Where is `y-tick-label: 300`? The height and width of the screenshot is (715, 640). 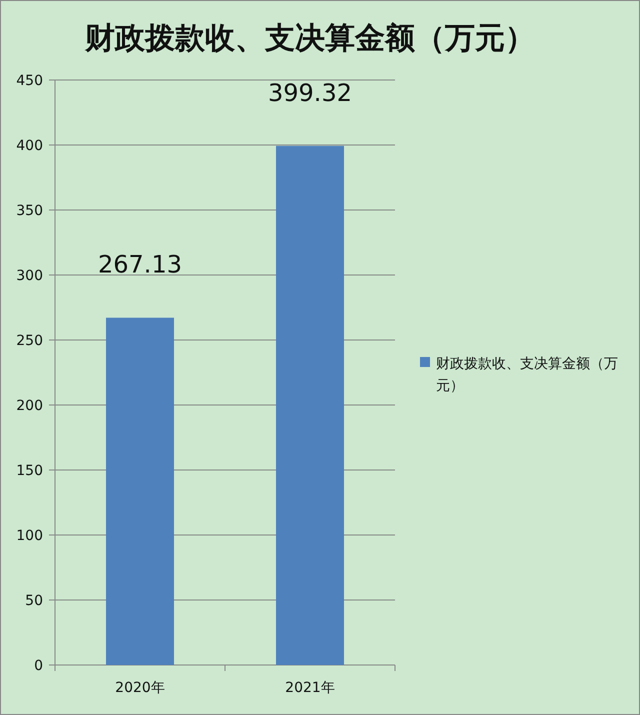
y-tick-label: 300 is located at coordinates (29, 276).